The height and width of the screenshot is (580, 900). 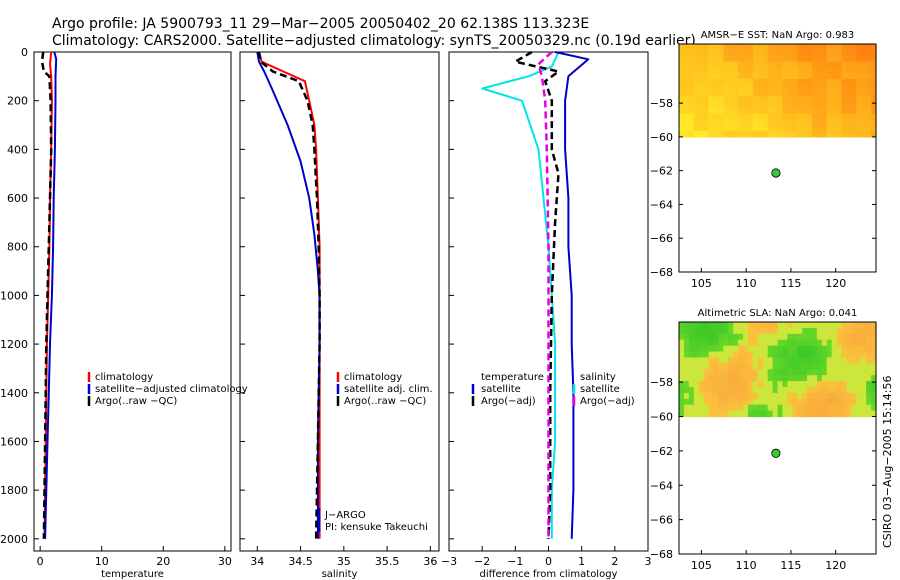 I want to click on temperature-xtick-label: 20, so click(x=163, y=561).